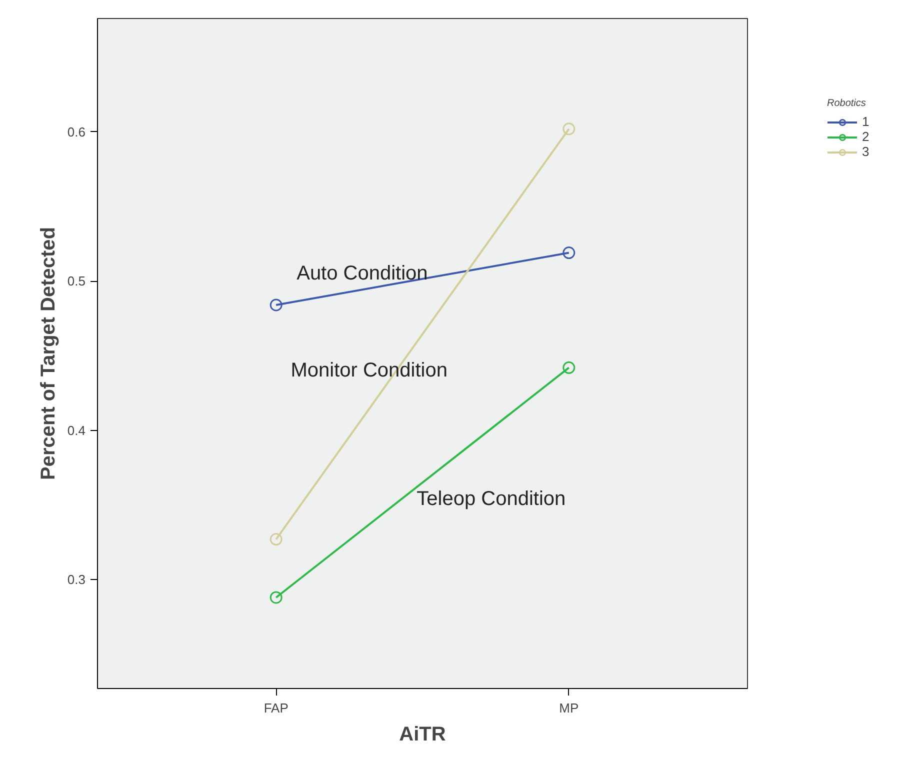  Describe the element at coordinates (866, 151) in the screenshot. I see `legend-label: 3` at that location.